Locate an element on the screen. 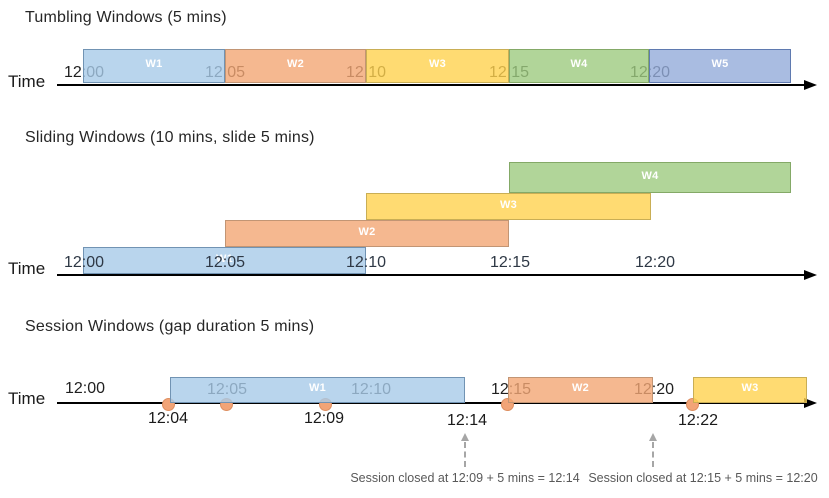 The image size is (829, 498). event-time-label: 12:09 is located at coordinates (324, 418).